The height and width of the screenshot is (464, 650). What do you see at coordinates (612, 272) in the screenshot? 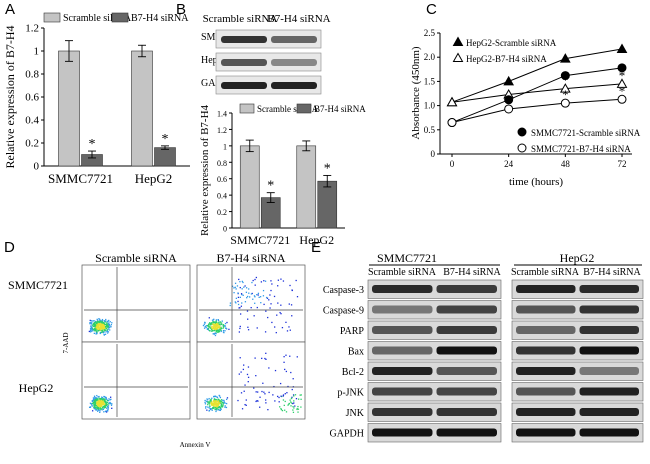
I see `blot-e-subheader-3: B7-H4 siRNA` at bounding box center [612, 272].